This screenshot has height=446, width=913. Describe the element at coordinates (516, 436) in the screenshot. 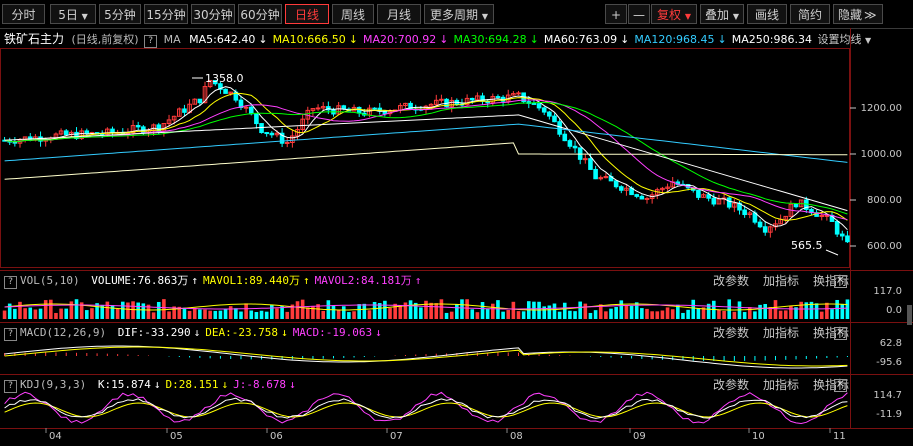

I see `date-label-08: 08` at that location.